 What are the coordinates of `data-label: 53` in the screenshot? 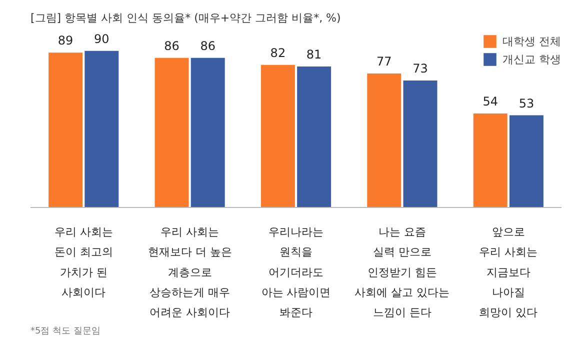 It's located at (526, 103).